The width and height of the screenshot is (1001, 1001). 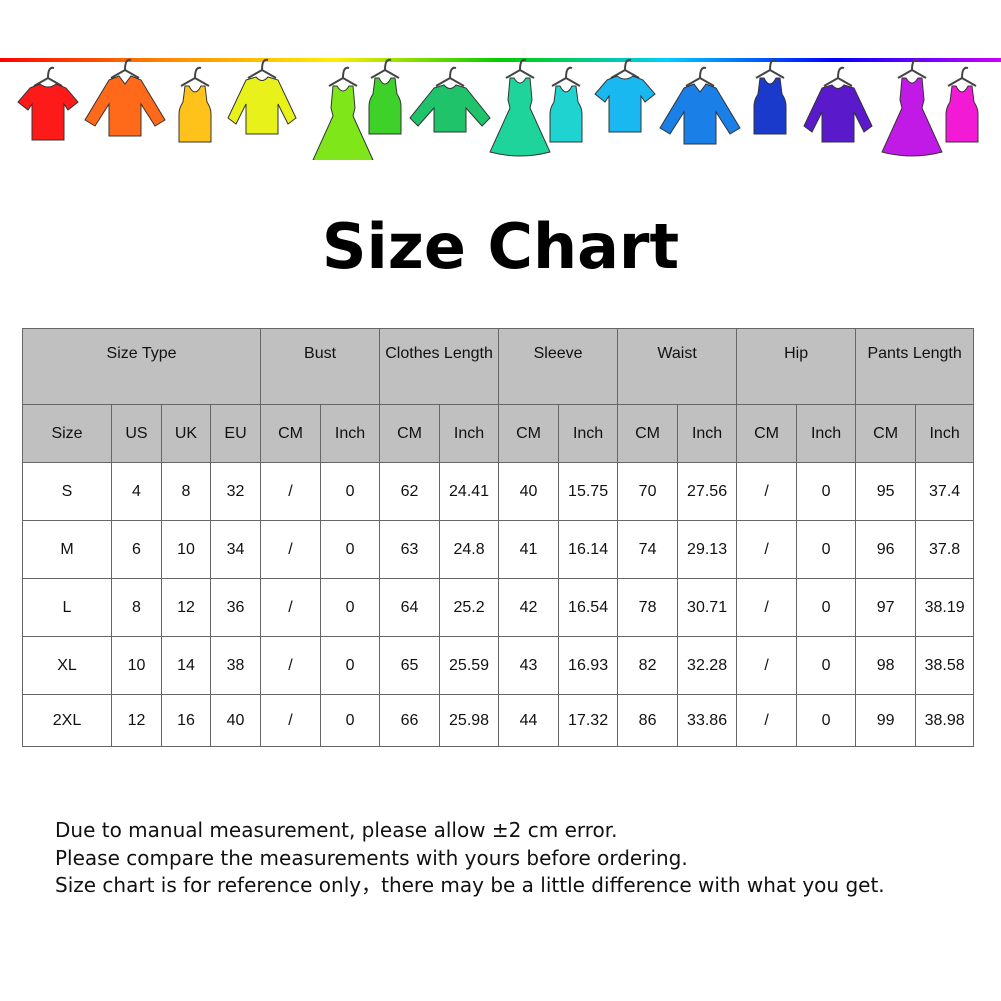 I want to click on table-cell: 37.8, so click(x=945, y=549).